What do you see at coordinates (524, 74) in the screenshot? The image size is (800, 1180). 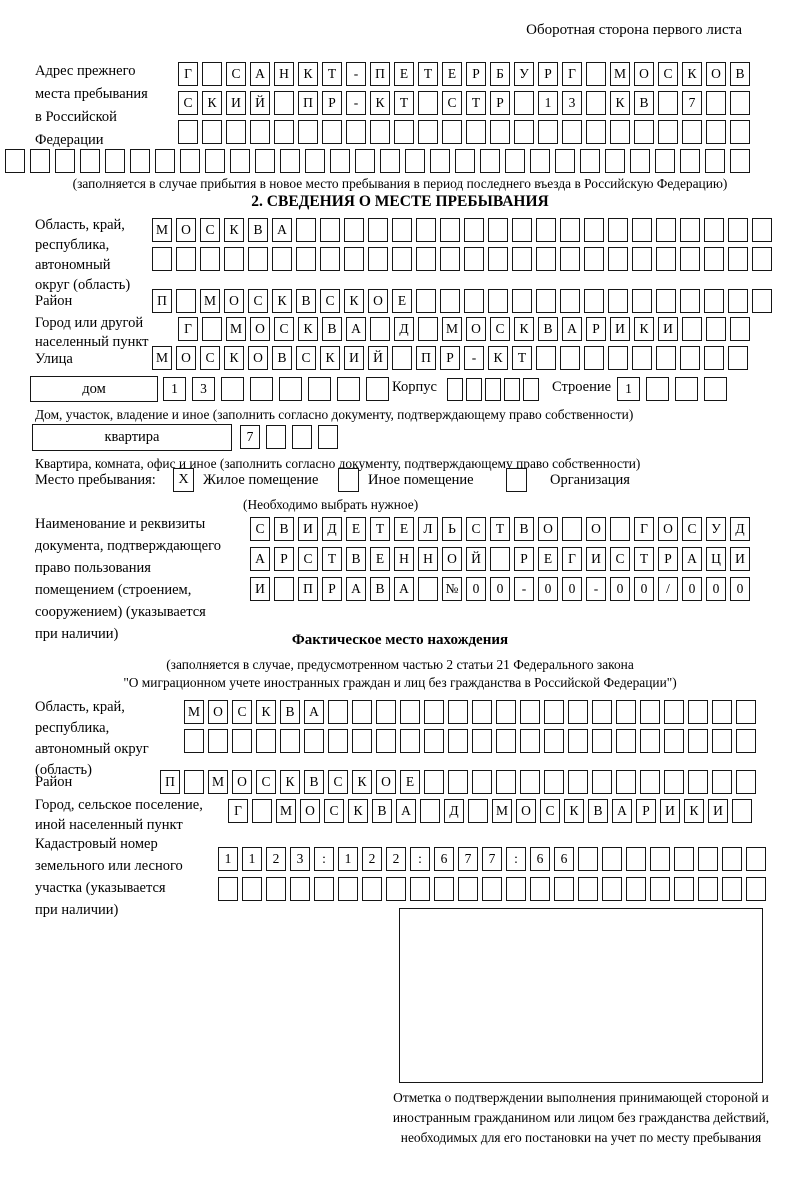 I see `char-cell: У` at bounding box center [524, 74].